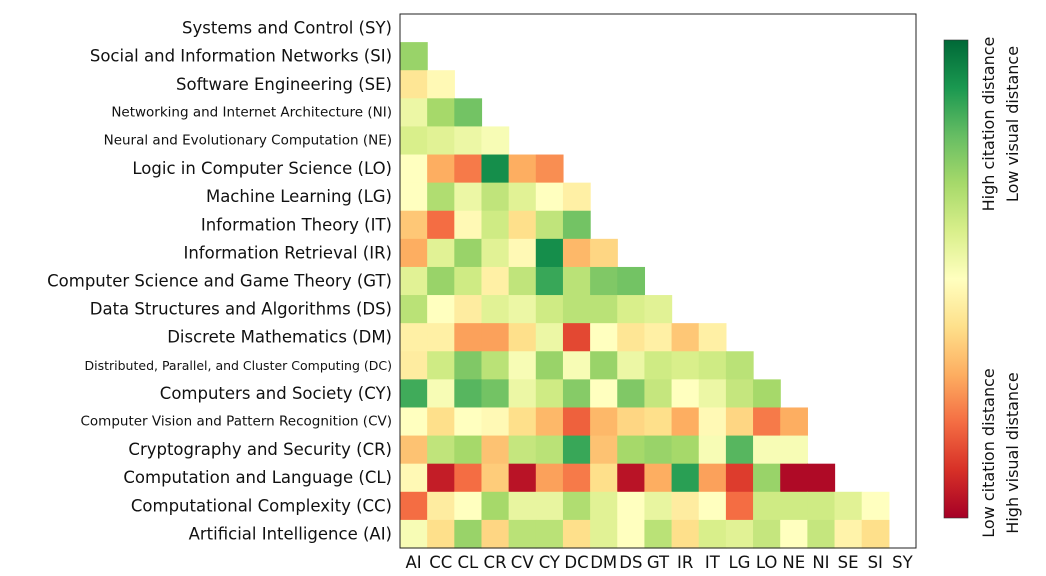 This screenshot has width=1046, height=576. What do you see at coordinates (549, 450) in the screenshot?
I see `heatmap-cell-cr-cy` at bounding box center [549, 450].